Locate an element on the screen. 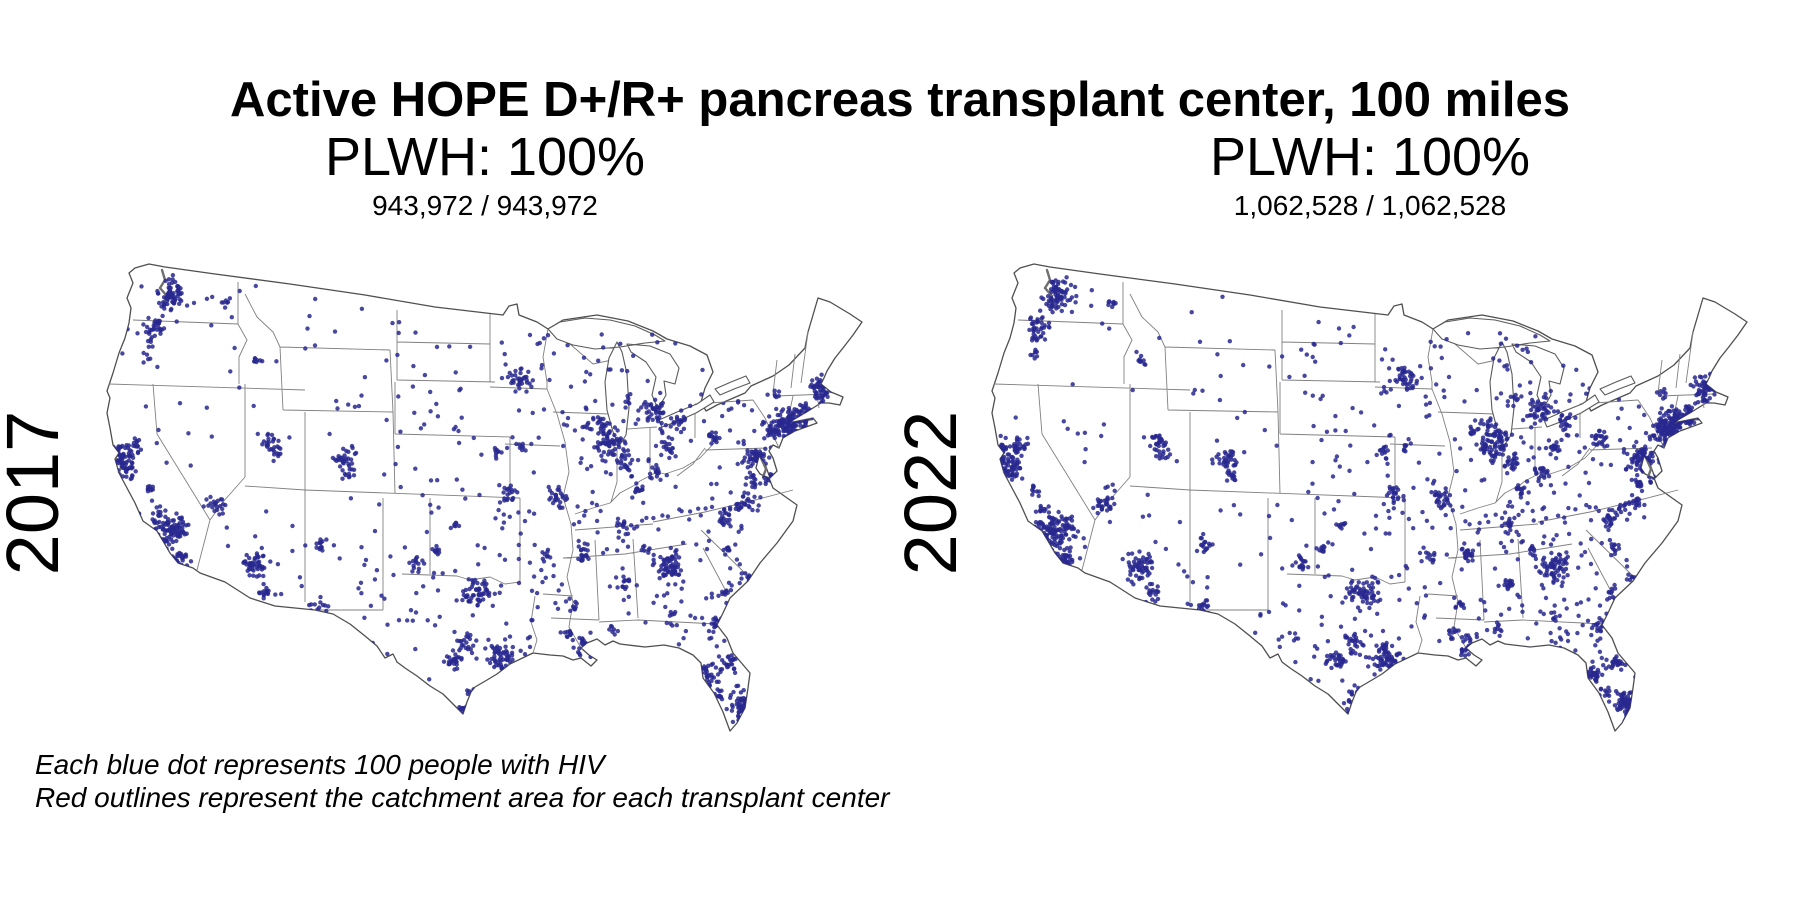 The height and width of the screenshot is (900, 1800). plwh-coverage-label-2017: PLWH: 100% is located at coordinates (485, 157).